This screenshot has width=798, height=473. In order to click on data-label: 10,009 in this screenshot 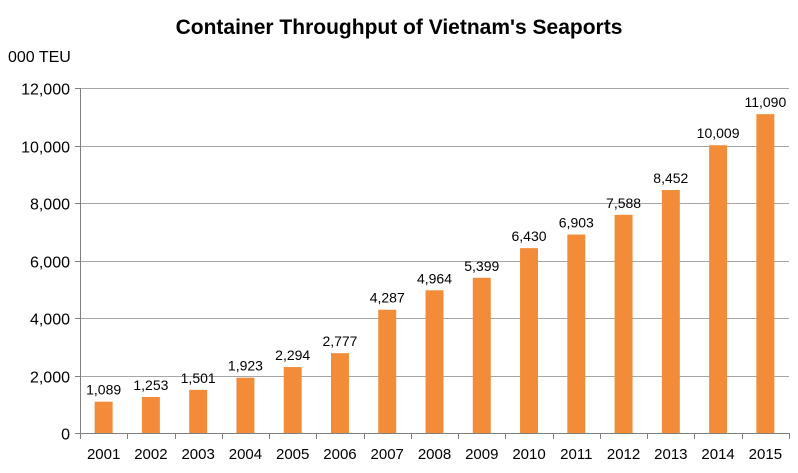, I will do `click(718, 133)`.